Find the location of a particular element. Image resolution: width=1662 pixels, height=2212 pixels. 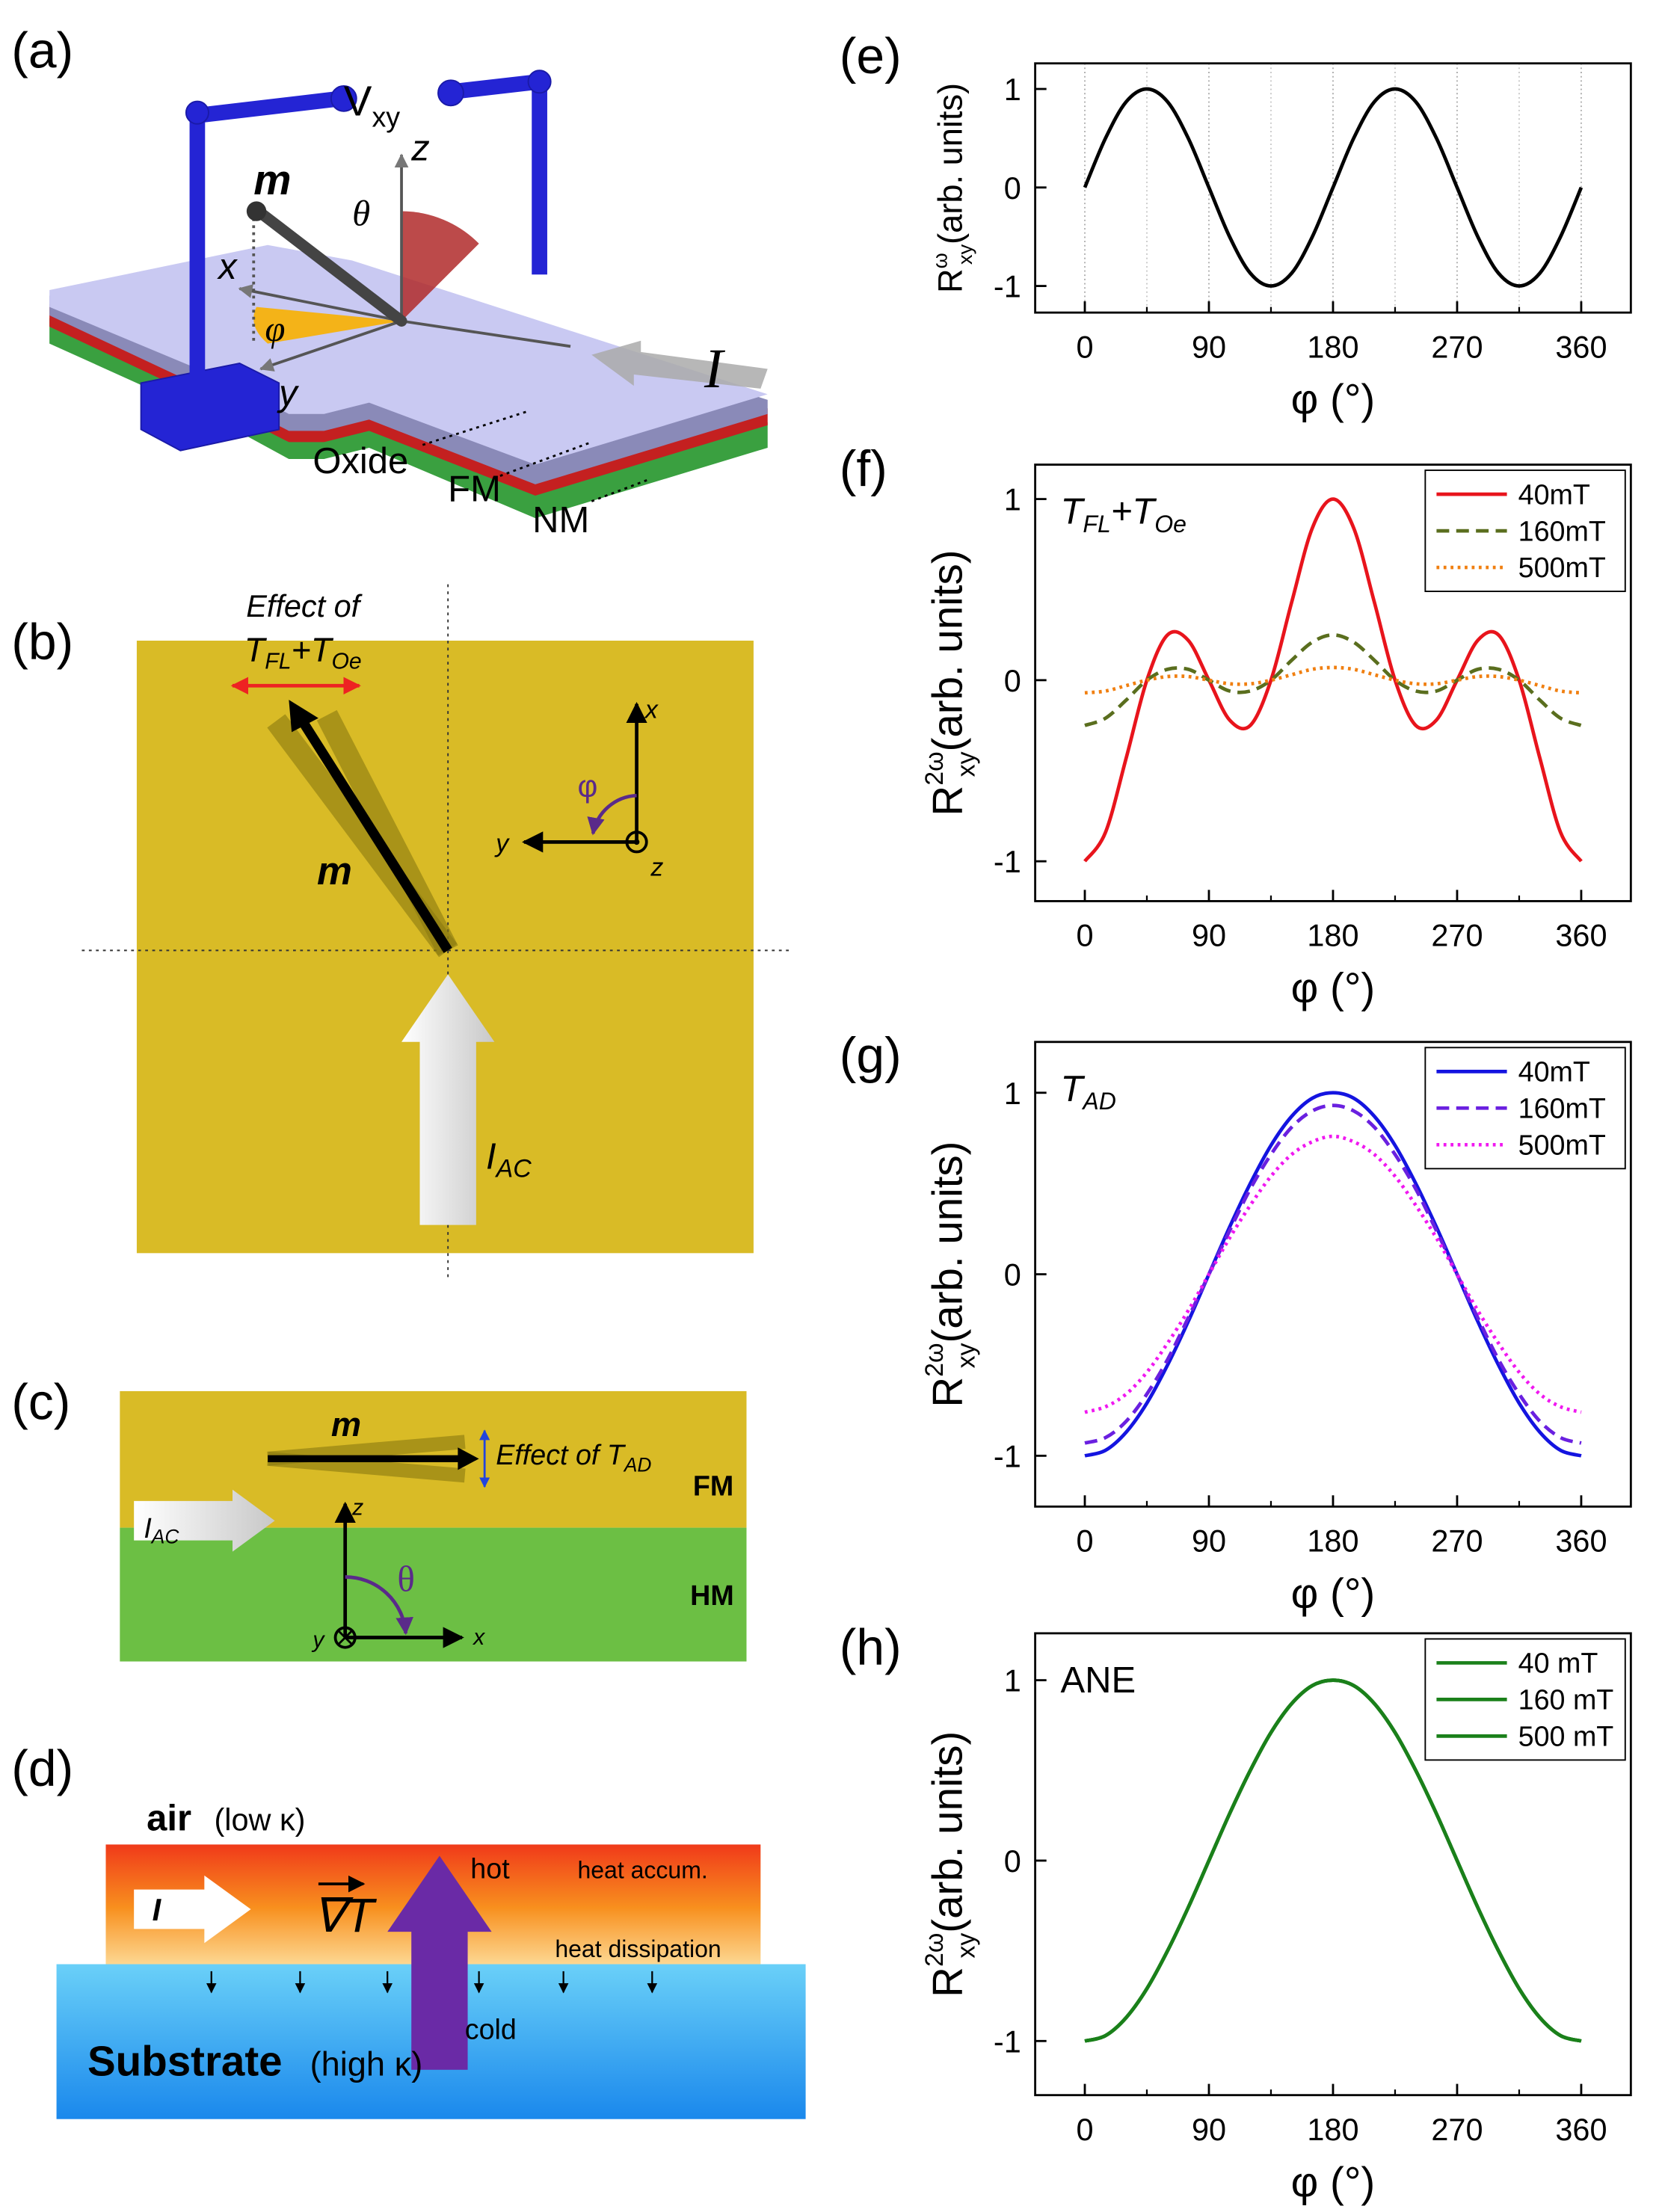

label: θ is located at coordinates (405, 1578).